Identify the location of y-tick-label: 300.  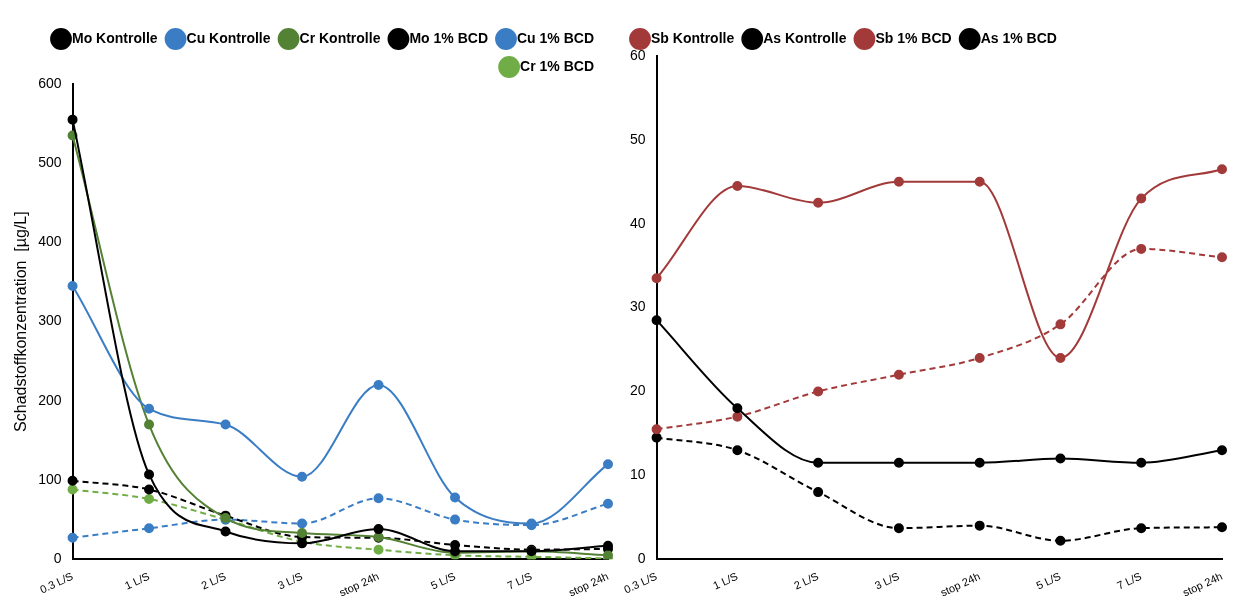
(50, 320).